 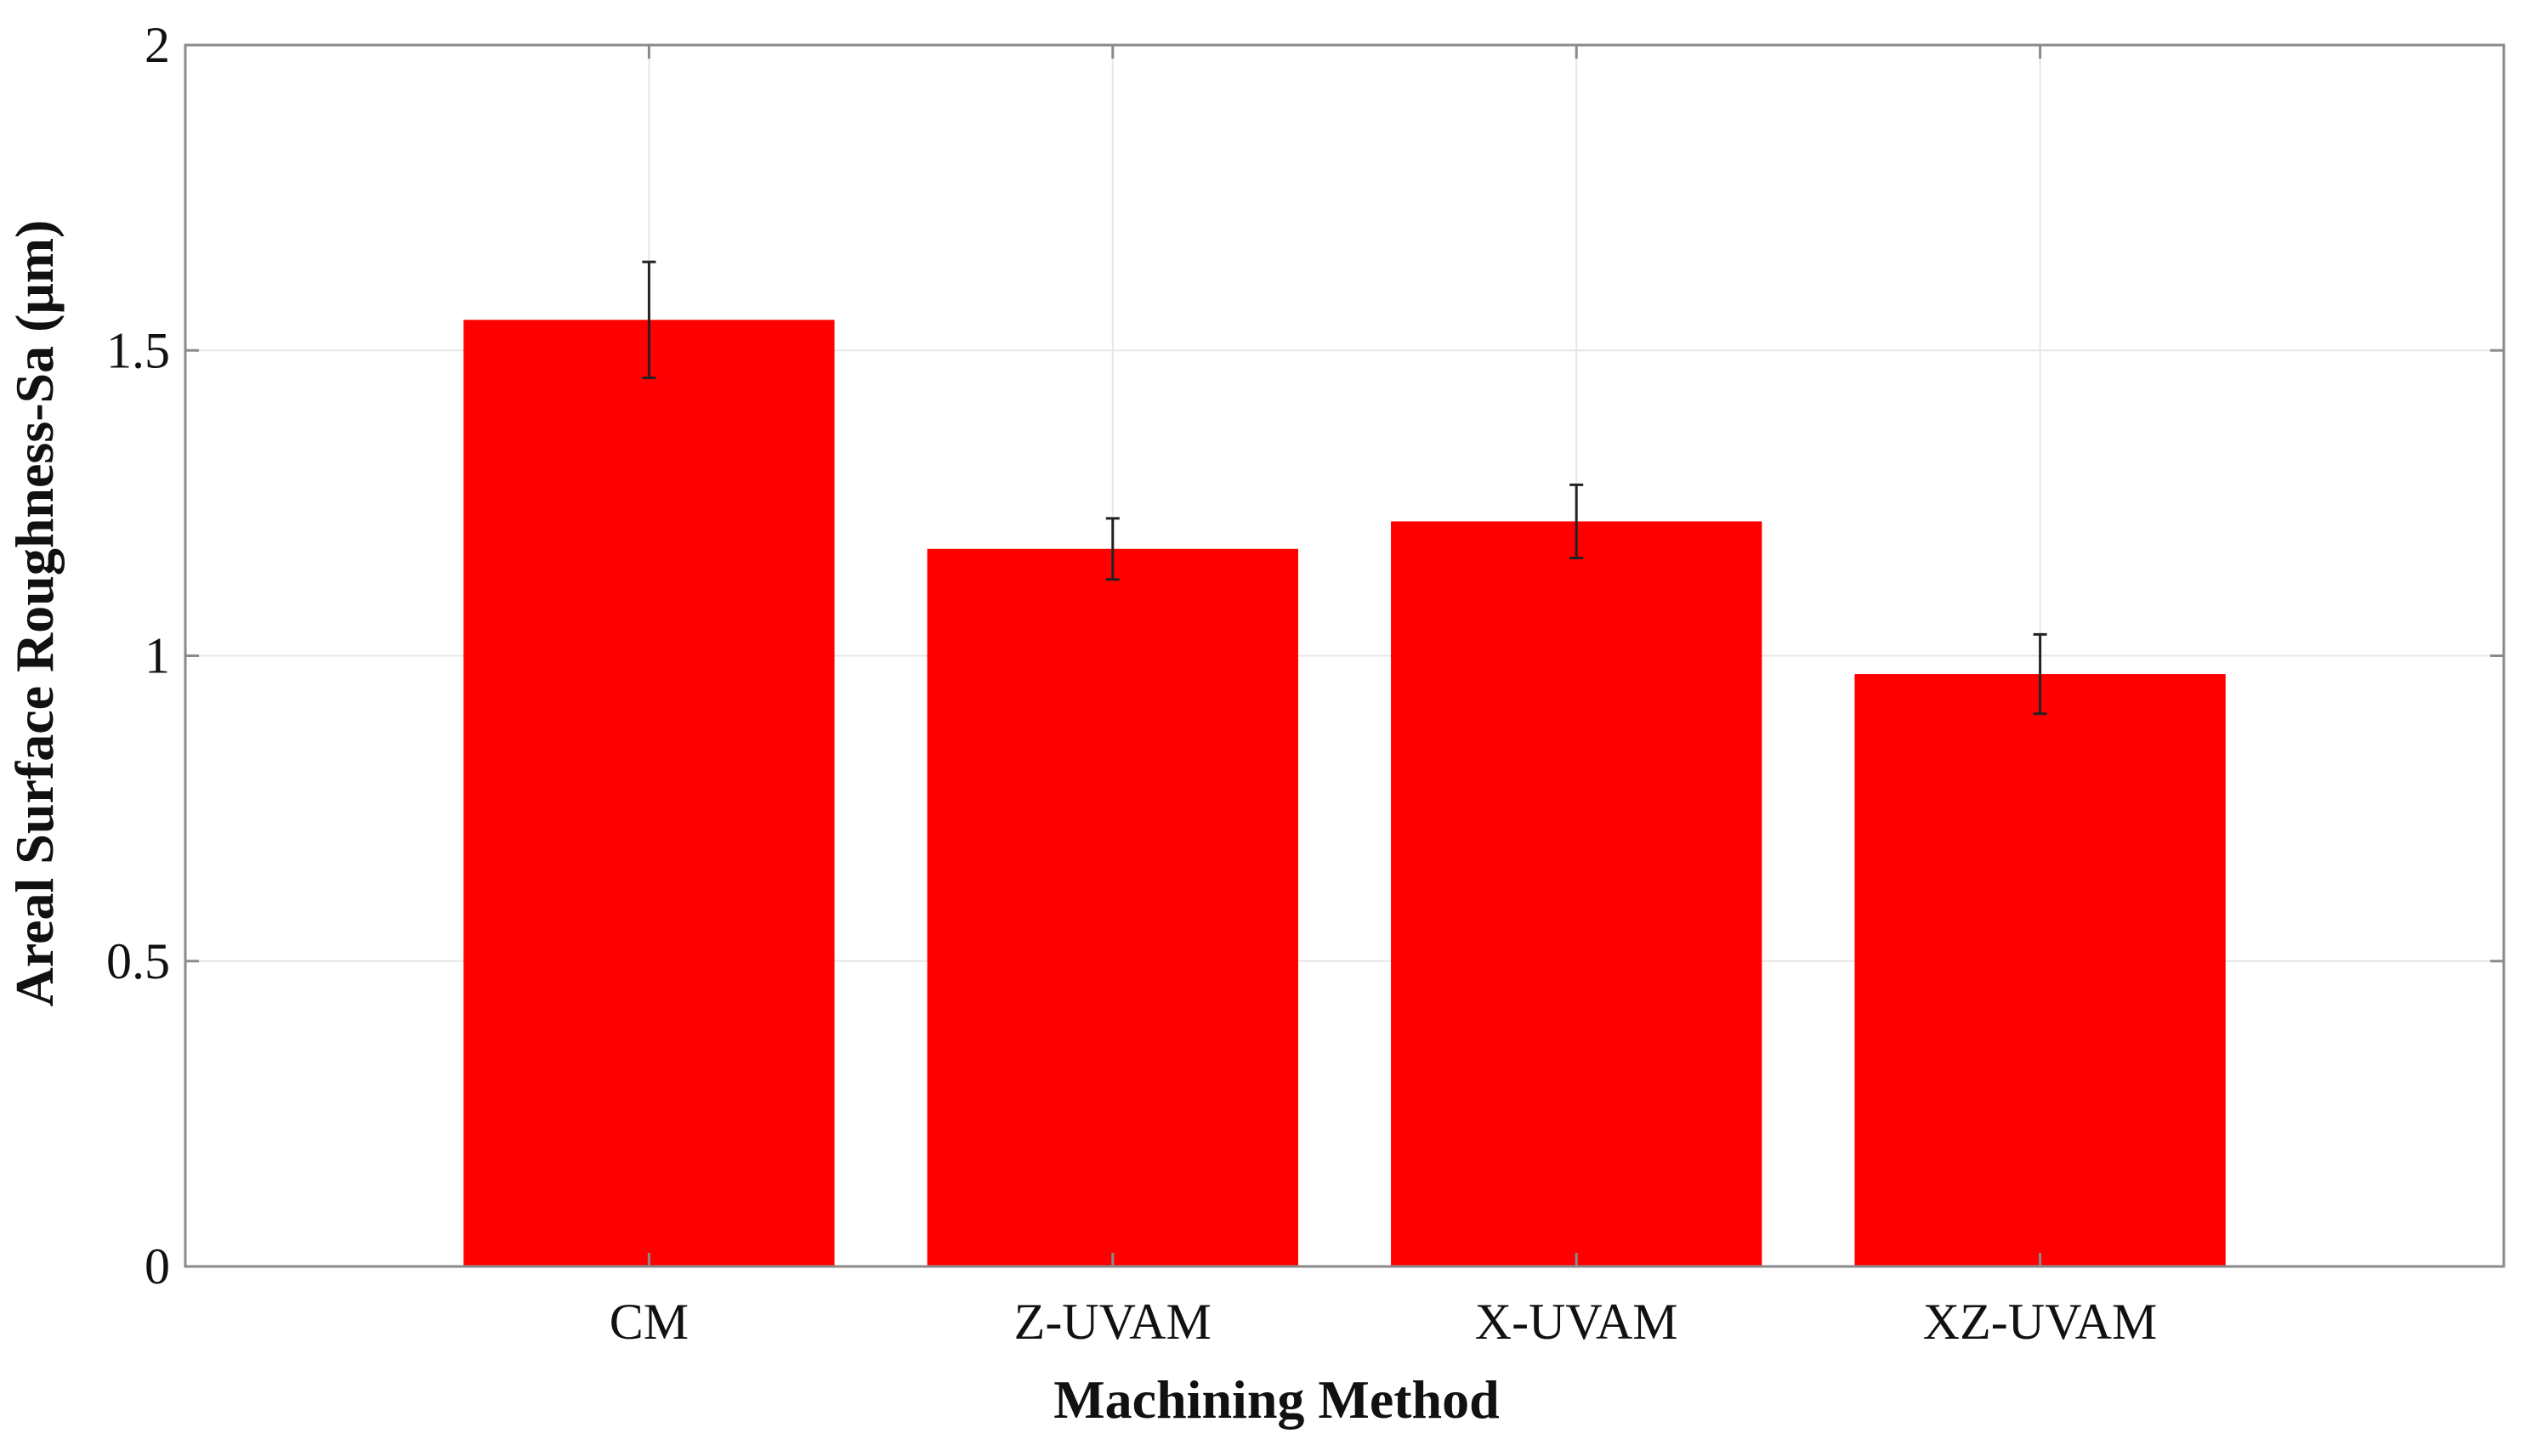 I want to click on y-tick-label: 2, so click(x=157, y=45).